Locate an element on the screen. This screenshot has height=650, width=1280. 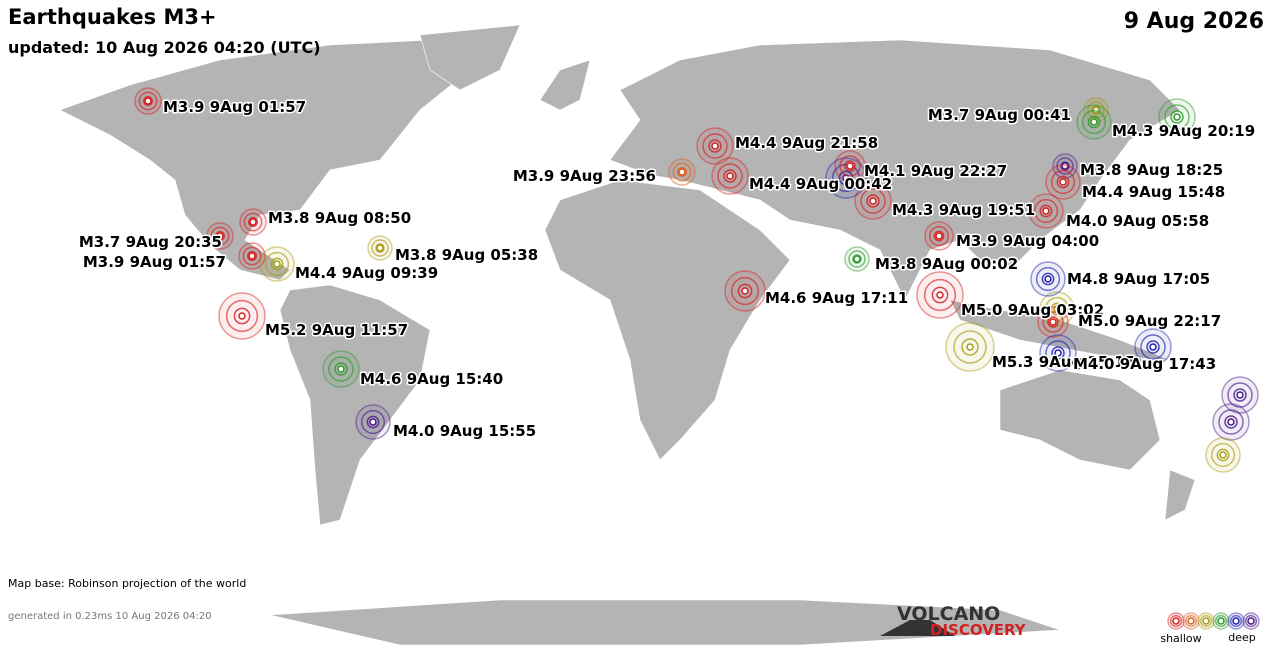
quake-label: M4.3 9Aug 20:19 is located at coordinates (1183, 131).